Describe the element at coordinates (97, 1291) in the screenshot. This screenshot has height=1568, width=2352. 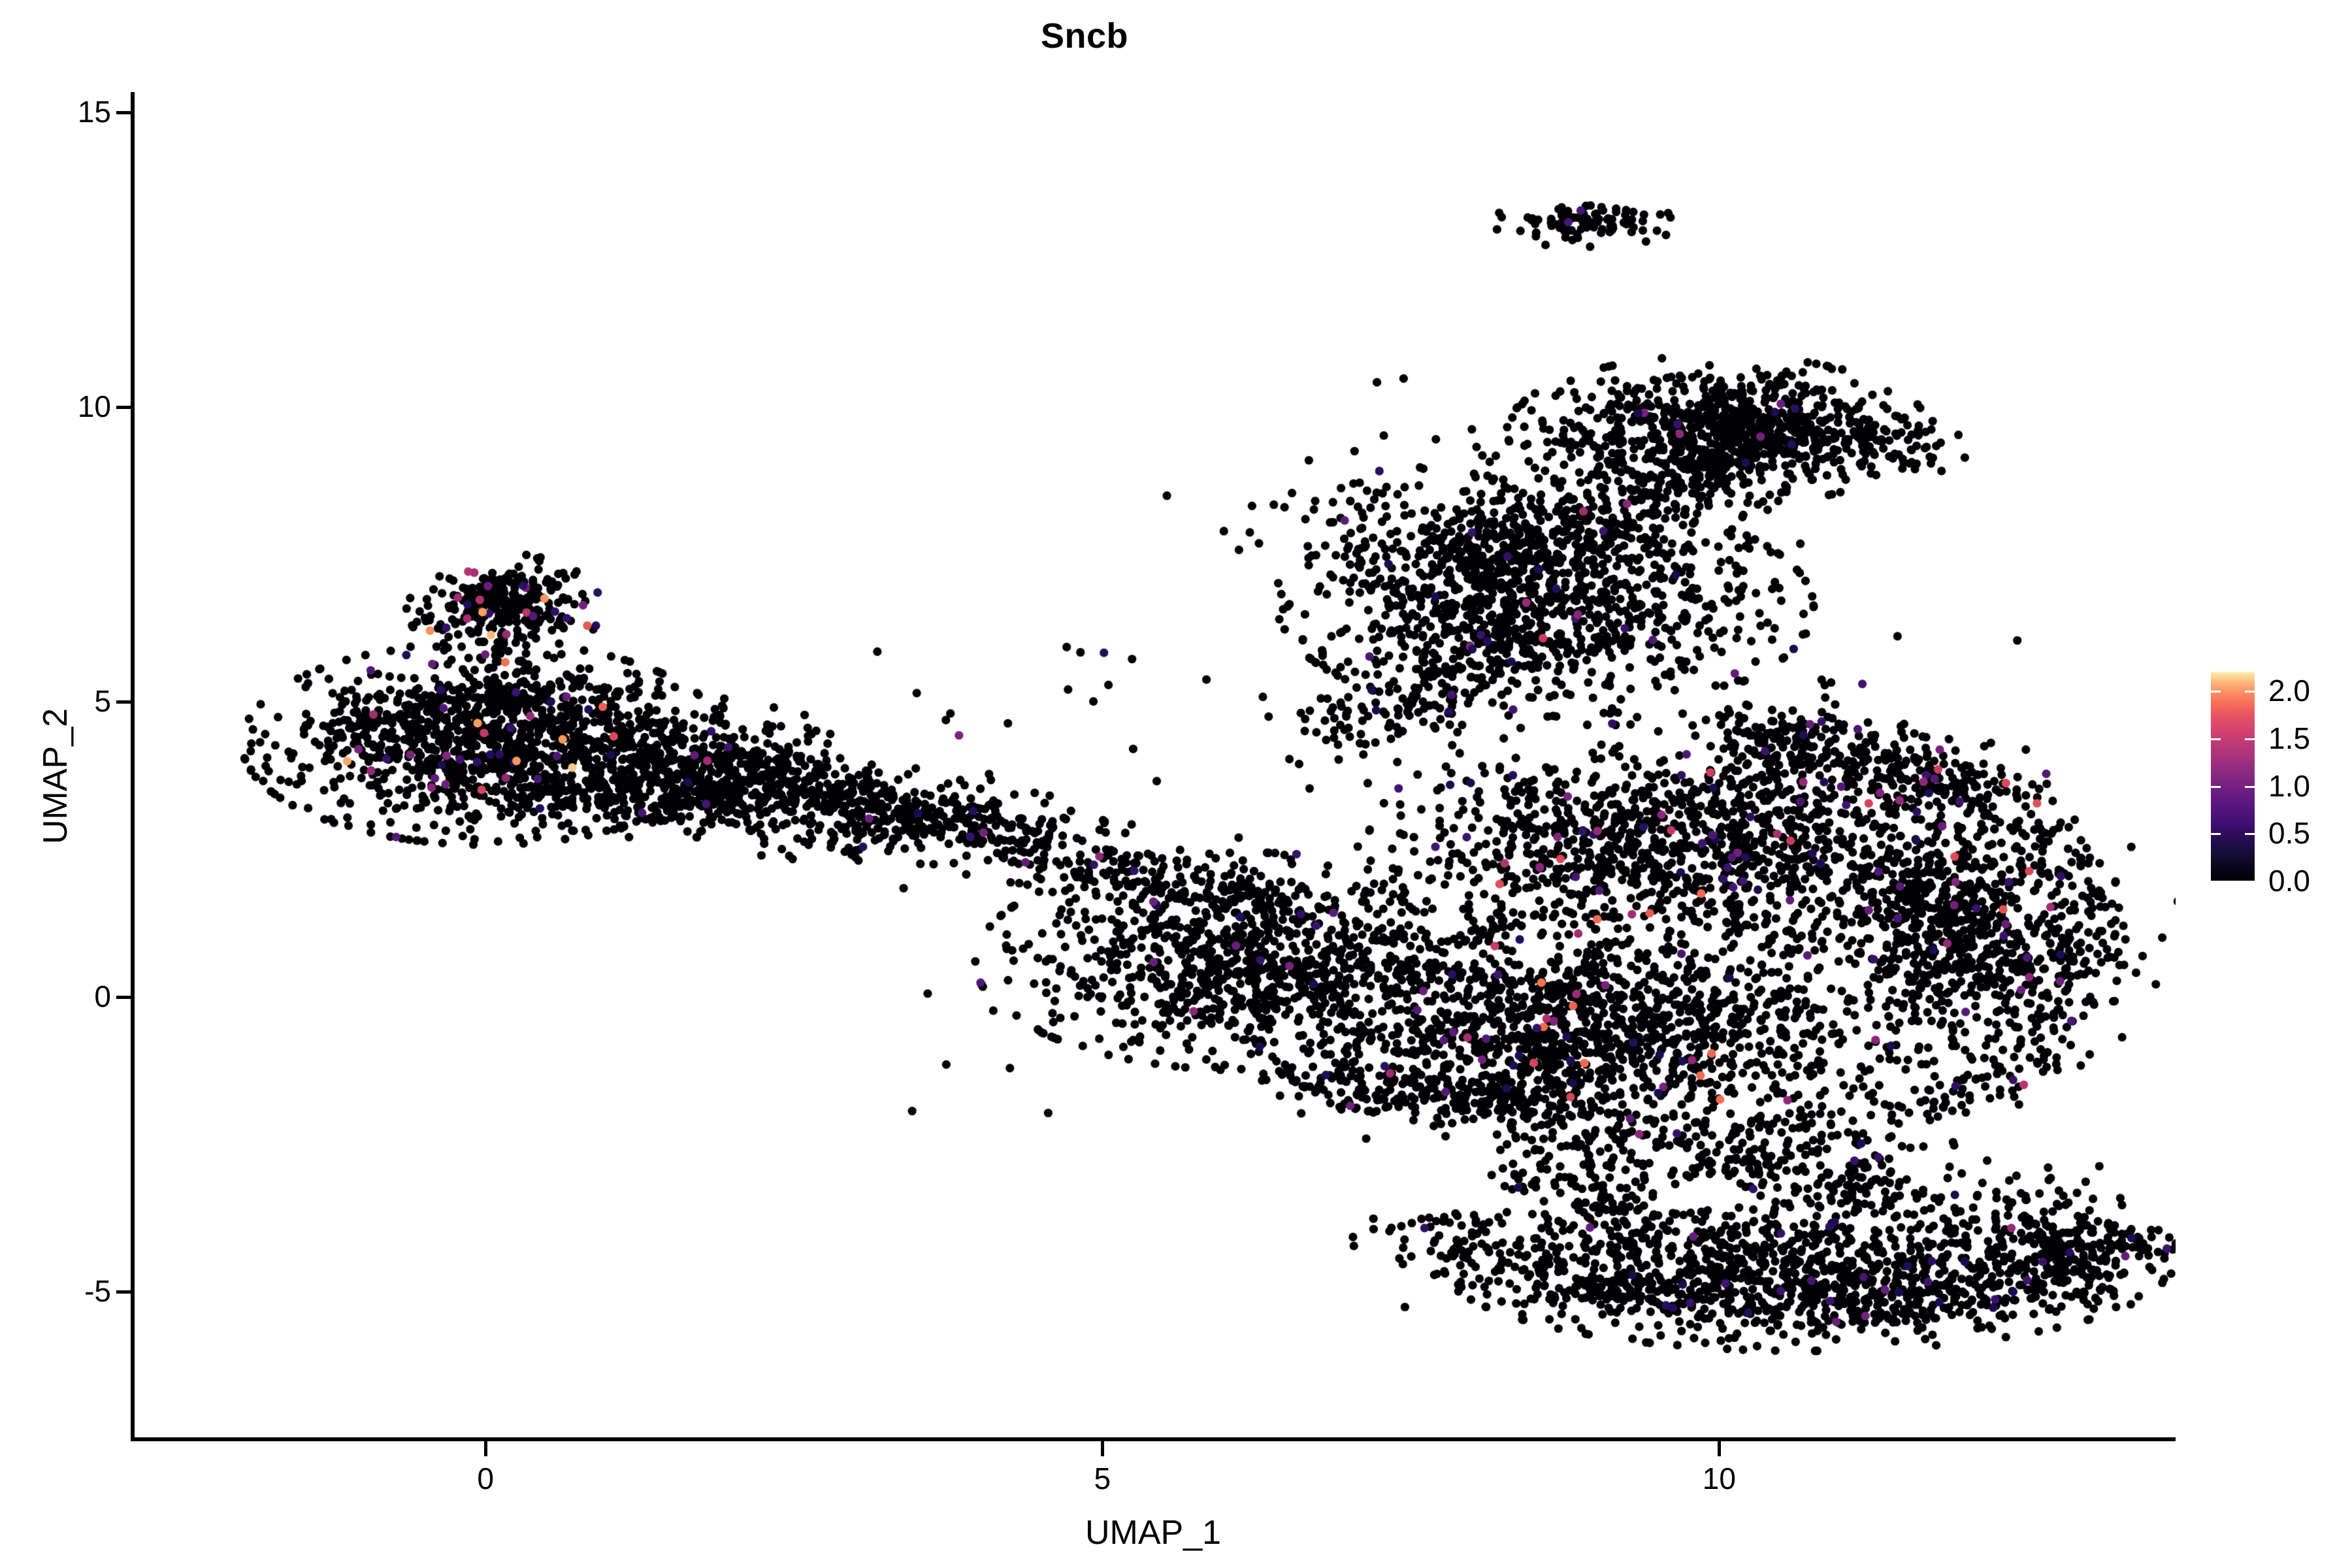
I see `y-tick-label: -5` at that location.